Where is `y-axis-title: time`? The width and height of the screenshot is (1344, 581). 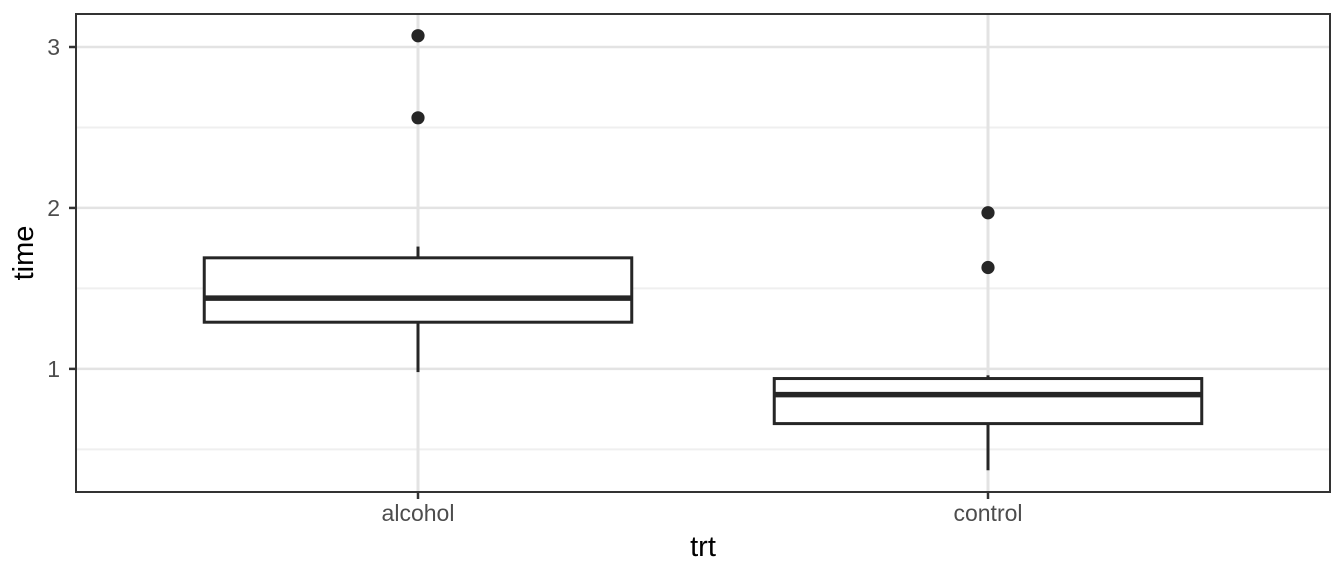
y-axis-title: time is located at coordinates (24, 253).